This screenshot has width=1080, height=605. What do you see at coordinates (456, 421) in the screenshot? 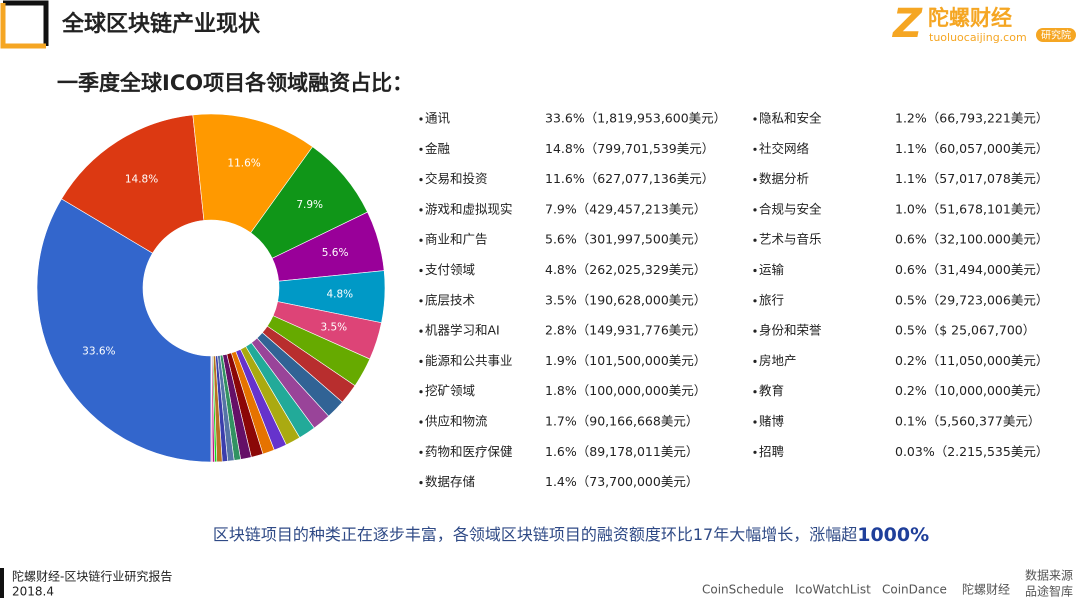
I see `category-name: 供应和物流` at bounding box center [456, 421].